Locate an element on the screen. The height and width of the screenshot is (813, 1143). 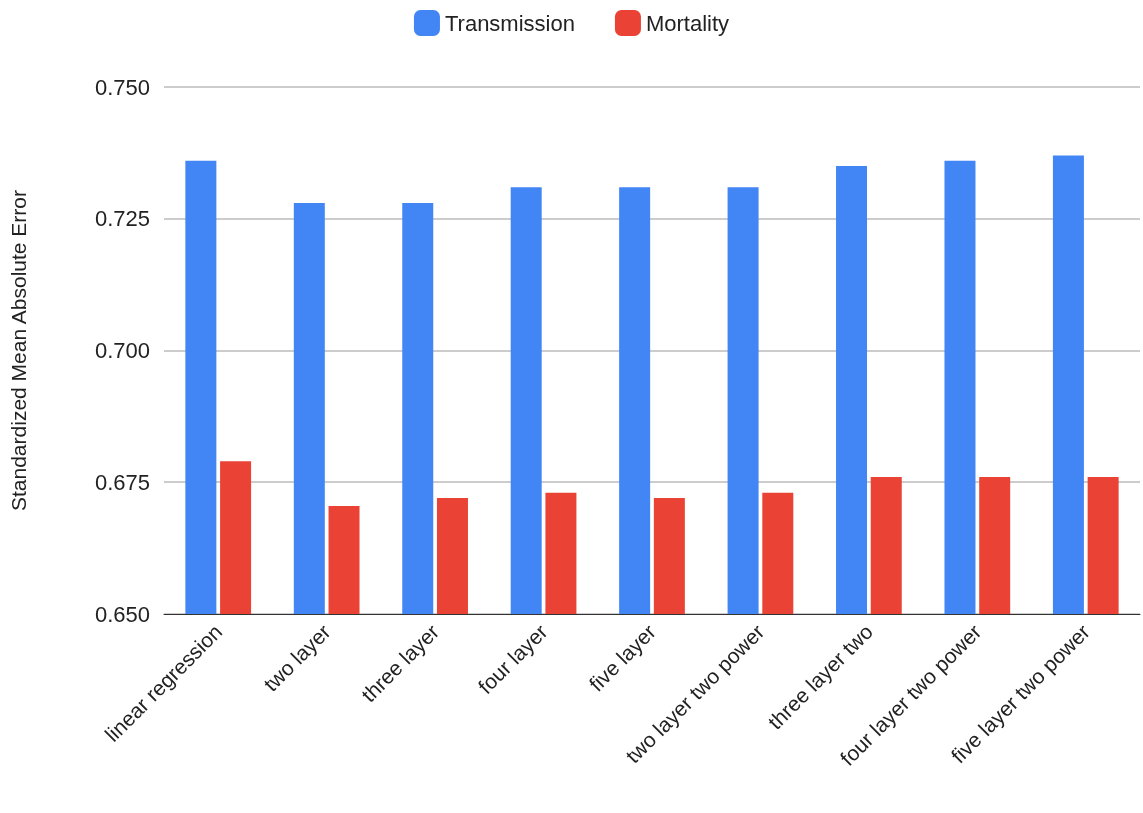
y-tick-label: 0.675 is located at coordinates (122, 482).